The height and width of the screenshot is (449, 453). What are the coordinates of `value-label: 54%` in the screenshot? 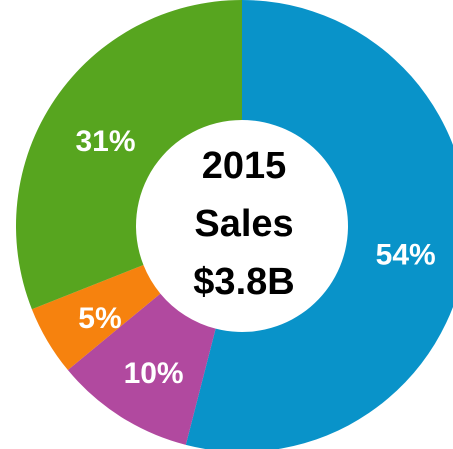 It's located at (406, 255).